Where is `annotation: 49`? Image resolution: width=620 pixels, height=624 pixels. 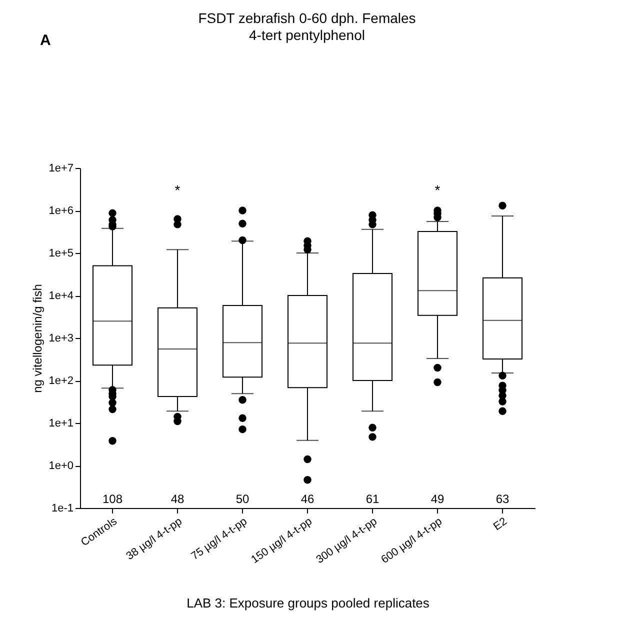
annotation: 49 is located at coordinates (437, 499).